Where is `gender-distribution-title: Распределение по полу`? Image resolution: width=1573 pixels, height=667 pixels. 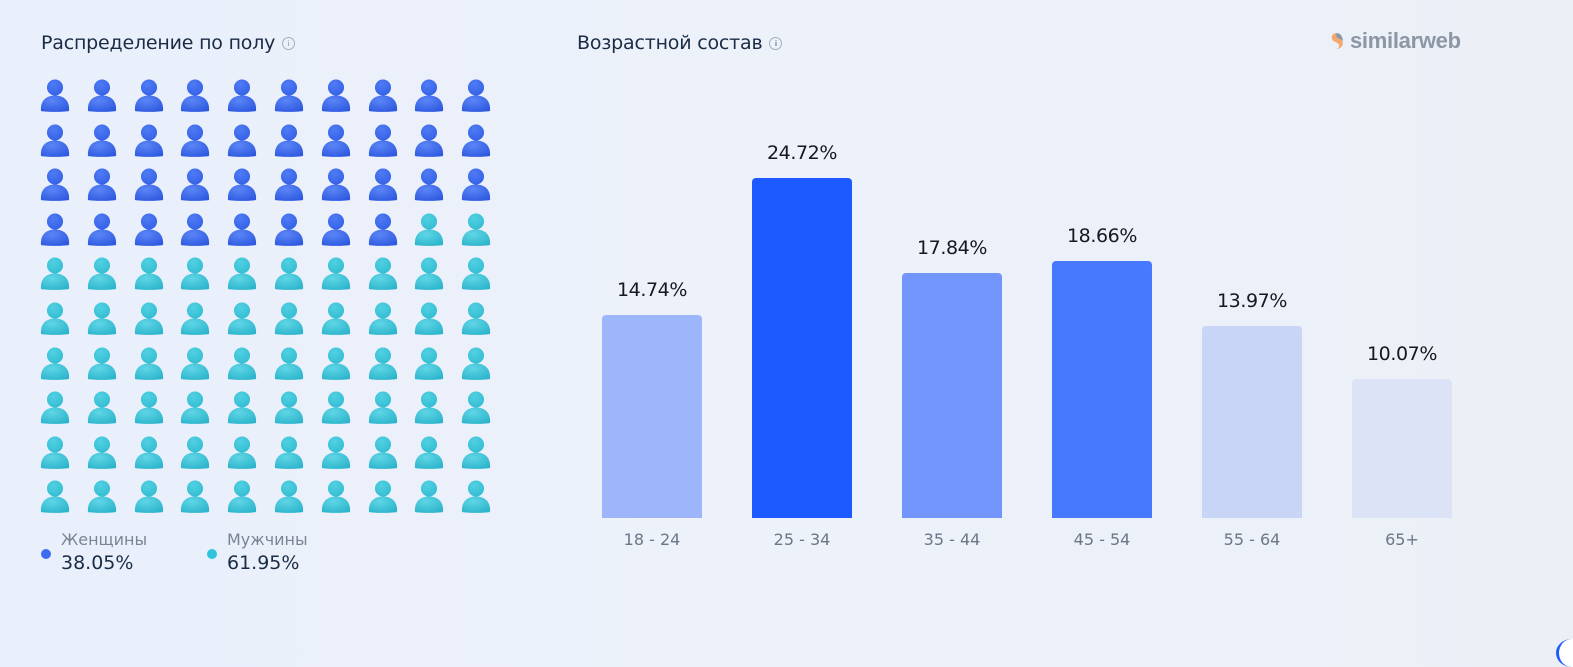 gender-distribution-title: Распределение по полу is located at coordinates (168, 43).